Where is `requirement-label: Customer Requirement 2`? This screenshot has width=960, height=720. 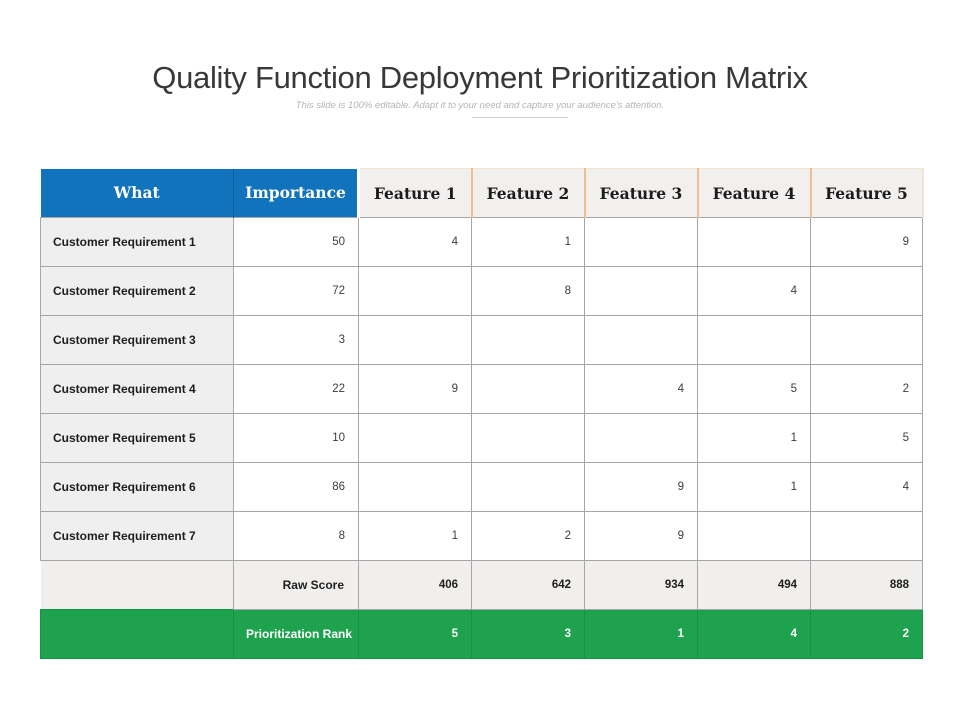
requirement-label: Customer Requirement 2 is located at coordinates (137, 291).